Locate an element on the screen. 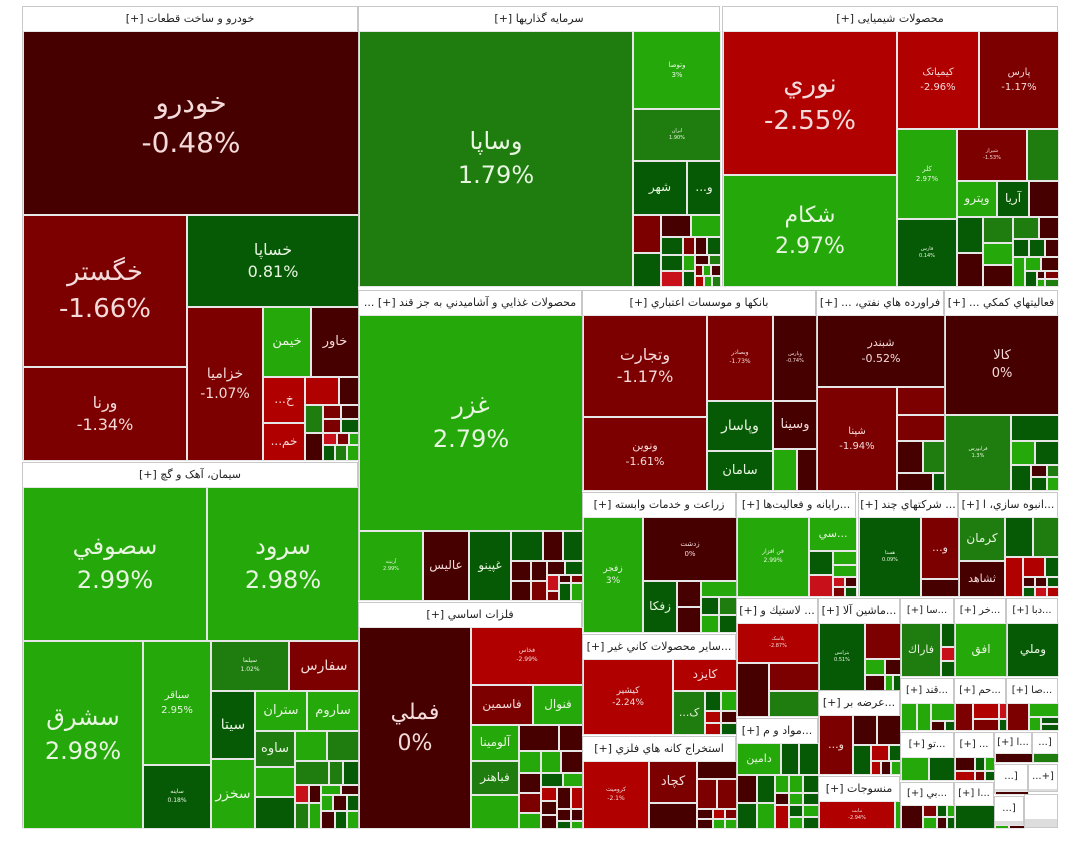  sector-header: خودرو و ساخت قطعات [+] is located at coordinates (190, 19).